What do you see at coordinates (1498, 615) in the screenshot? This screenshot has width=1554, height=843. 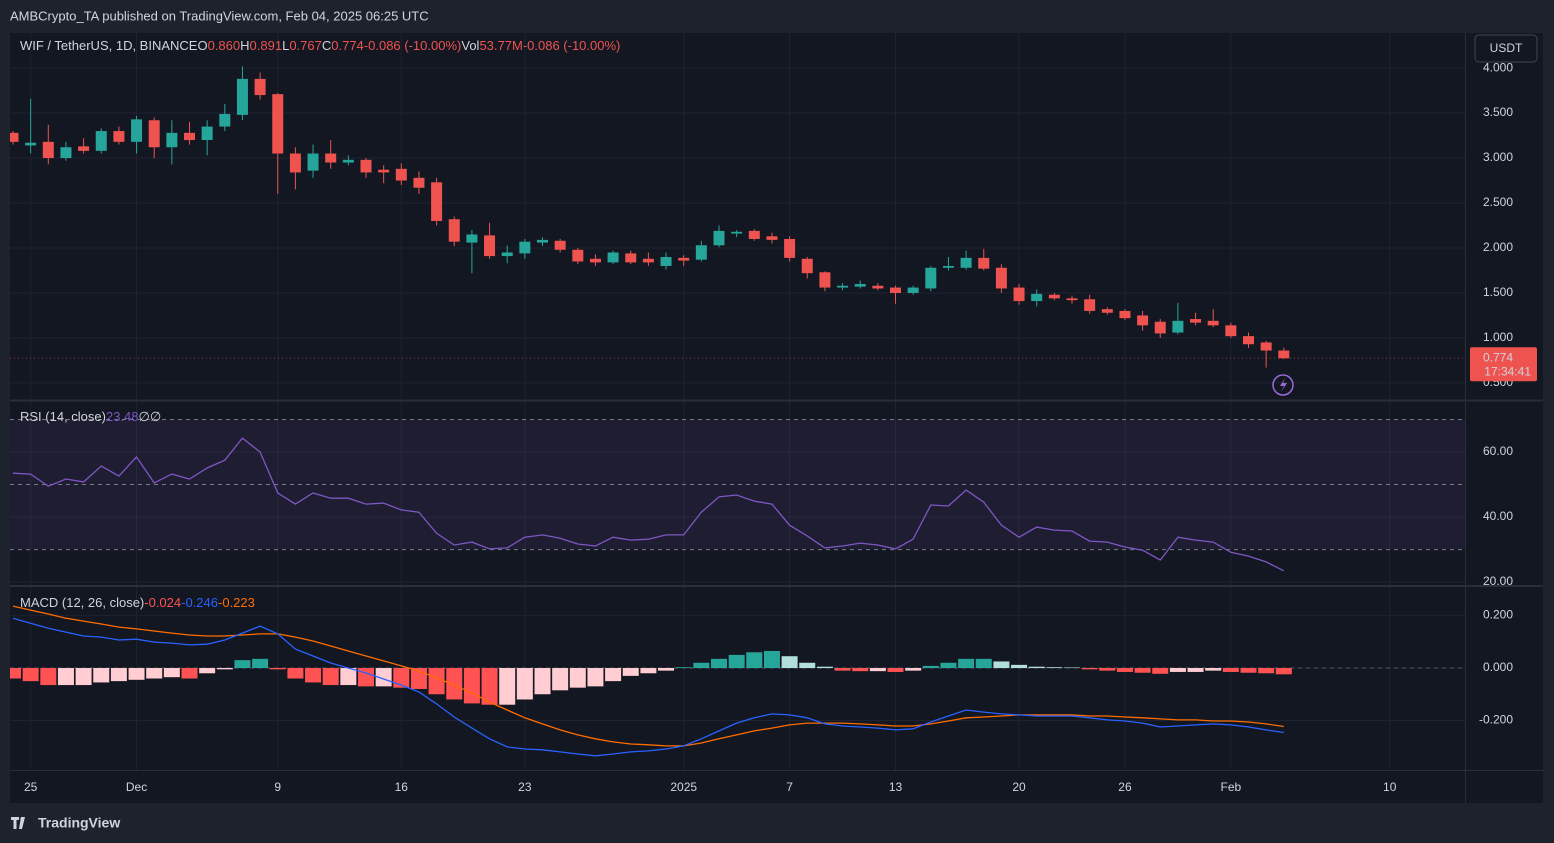 I see `y-tick-label: 0.200` at bounding box center [1498, 615].